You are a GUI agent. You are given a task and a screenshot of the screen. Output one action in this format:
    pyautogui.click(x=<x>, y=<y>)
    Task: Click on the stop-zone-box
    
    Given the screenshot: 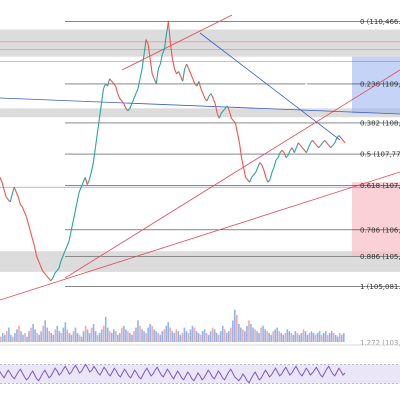 What is the action you would take?
    pyautogui.click(x=376, y=219)
    